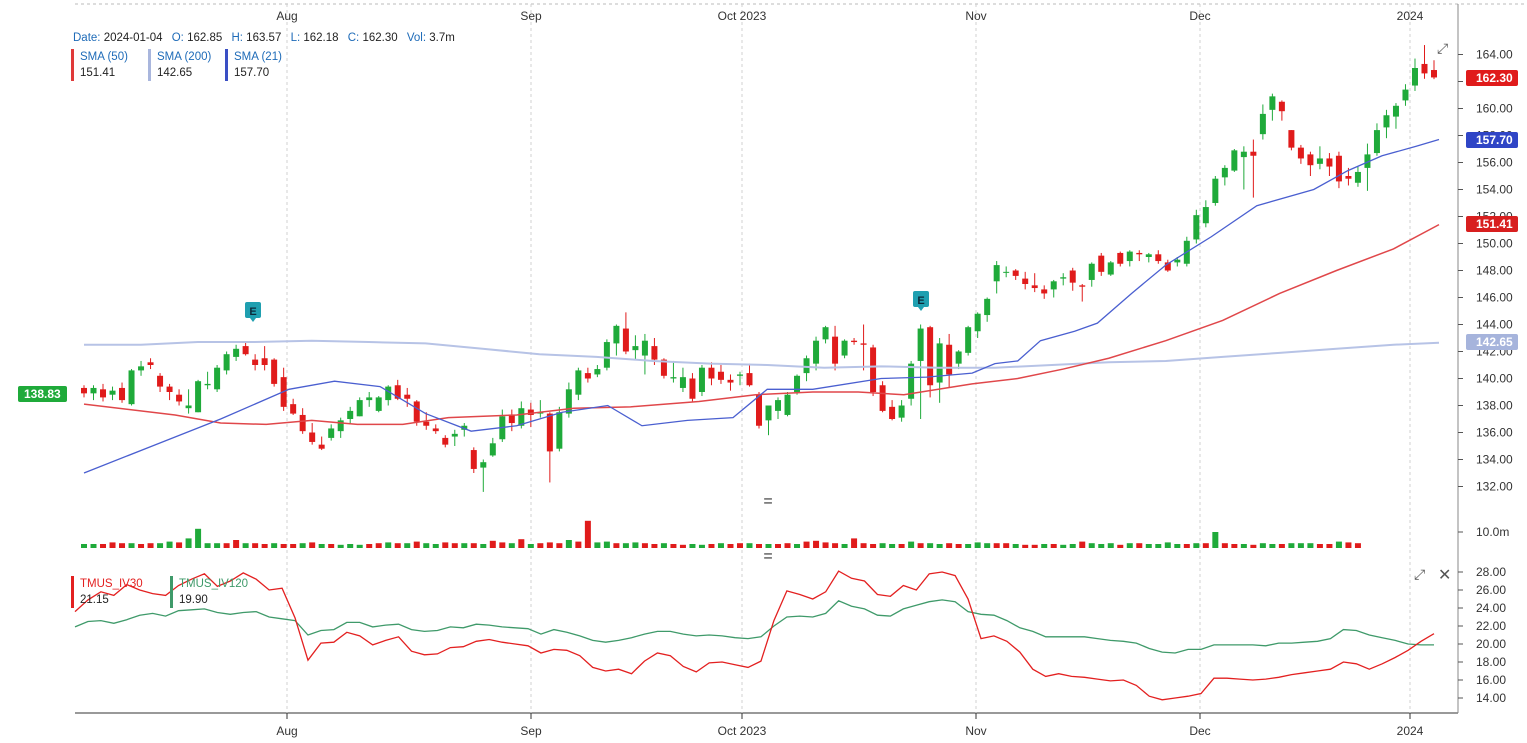 The width and height of the screenshot is (1527, 743). I want to click on x-tick-label-bottom: Dec, so click(1199, 731).